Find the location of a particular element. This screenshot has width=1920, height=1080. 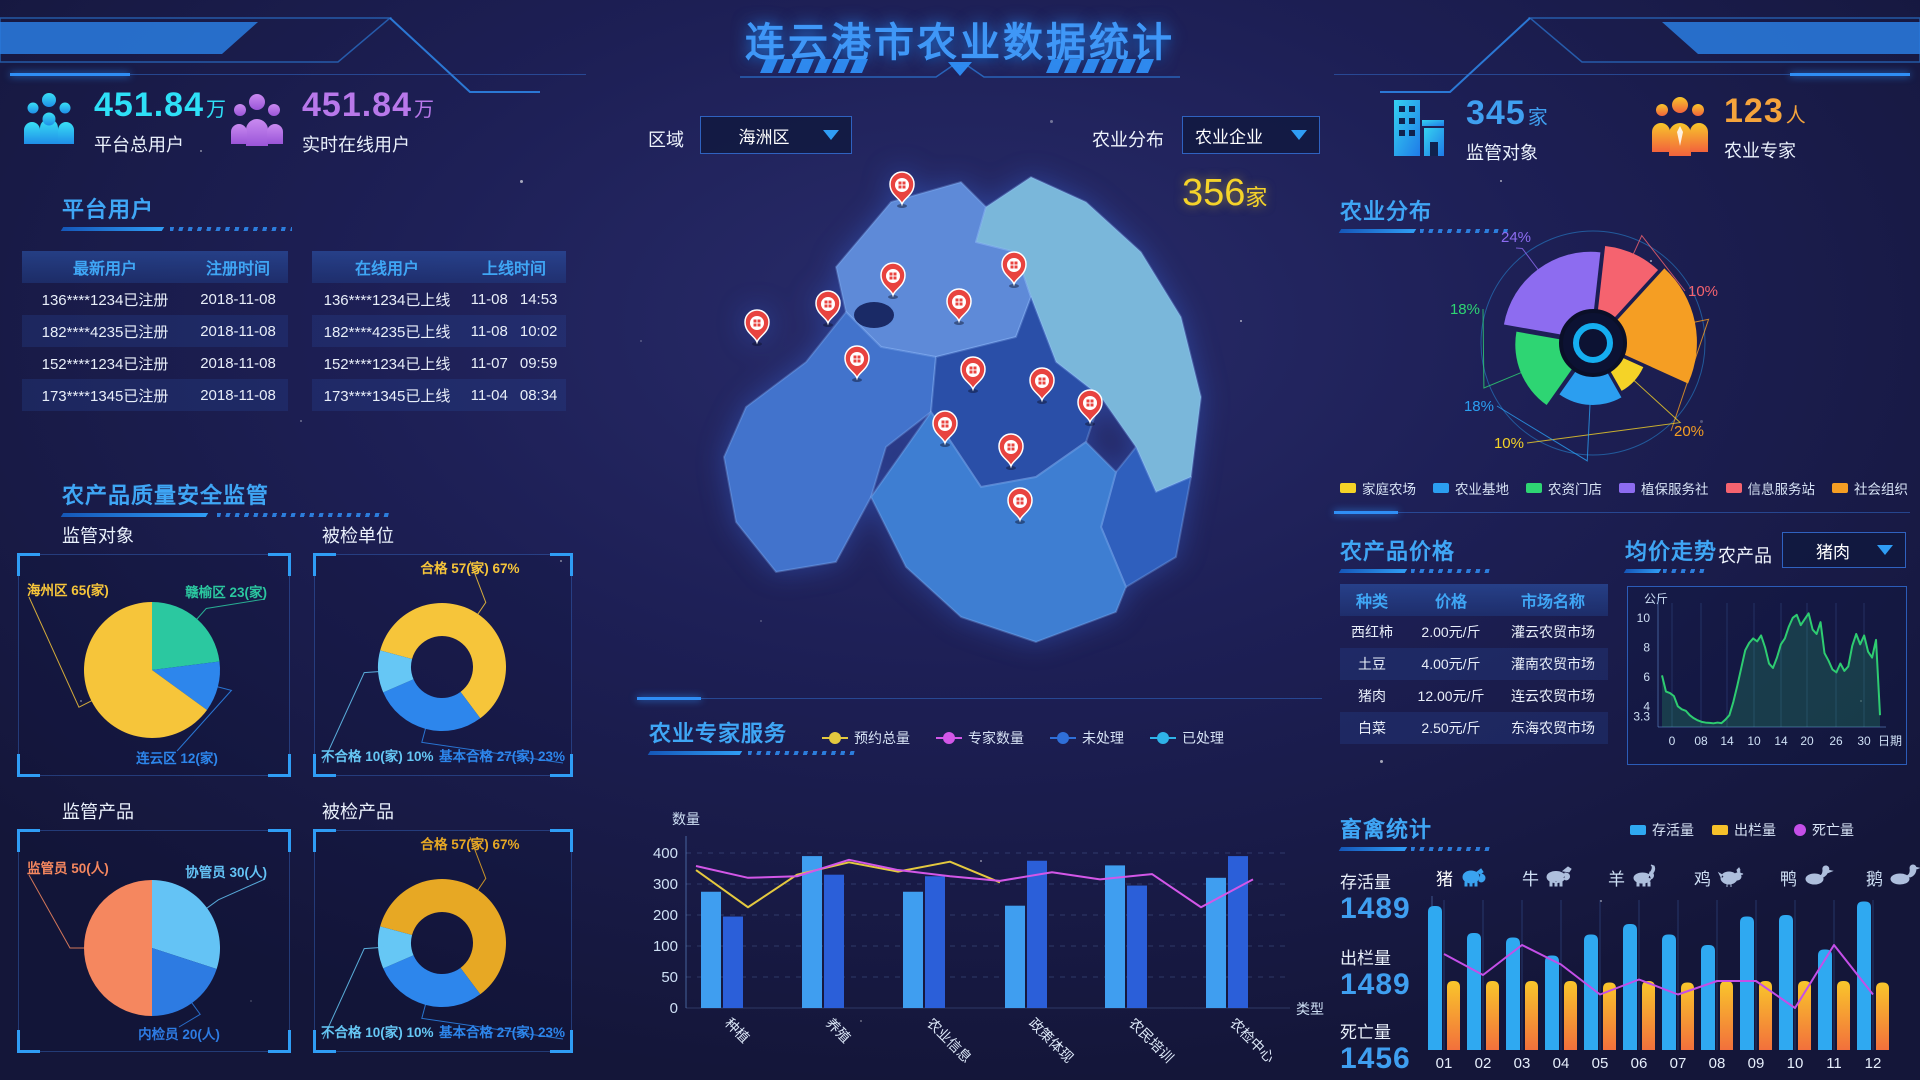

legend-swatch is located at coordinates (1733, 488).